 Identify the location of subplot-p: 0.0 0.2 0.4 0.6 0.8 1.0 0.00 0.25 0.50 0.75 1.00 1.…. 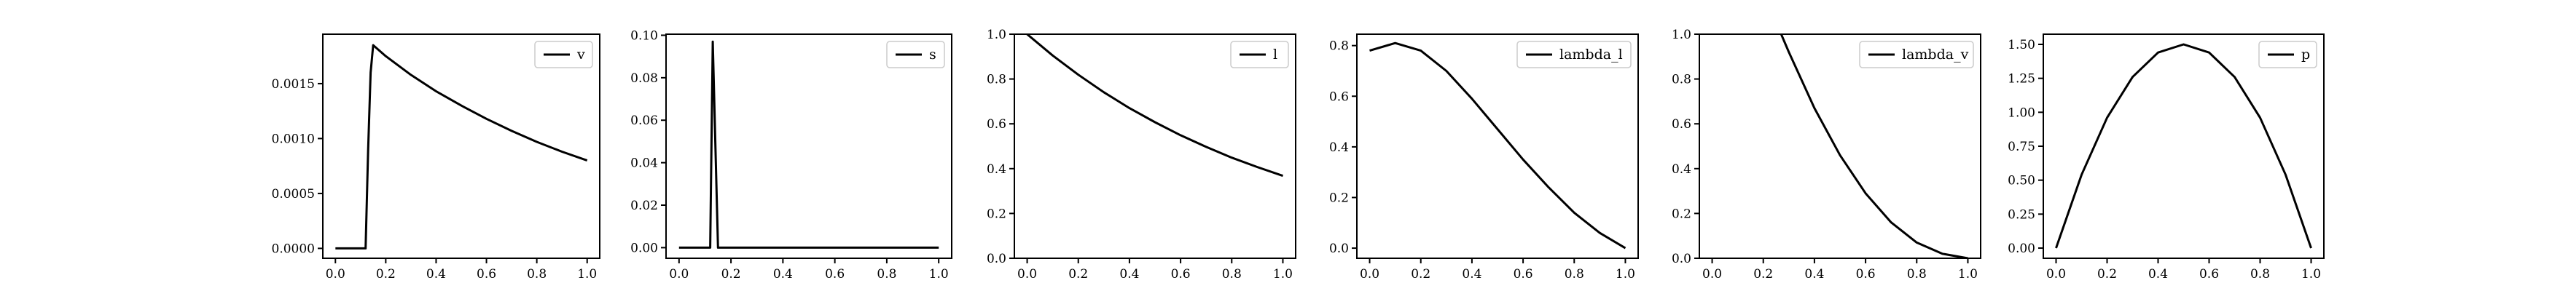
(2166, 157).